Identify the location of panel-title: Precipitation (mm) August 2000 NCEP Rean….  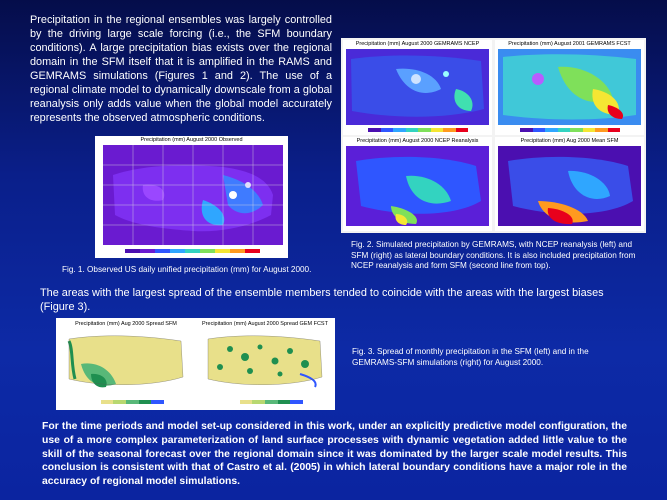
(417, 141).